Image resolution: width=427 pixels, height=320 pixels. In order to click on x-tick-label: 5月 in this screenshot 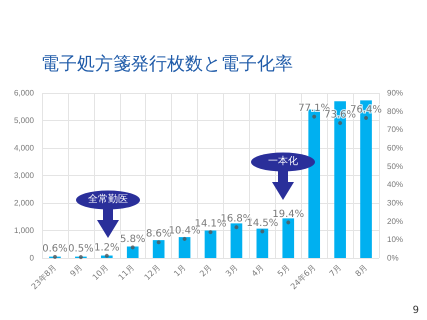, I will do `click(284, 270)`.